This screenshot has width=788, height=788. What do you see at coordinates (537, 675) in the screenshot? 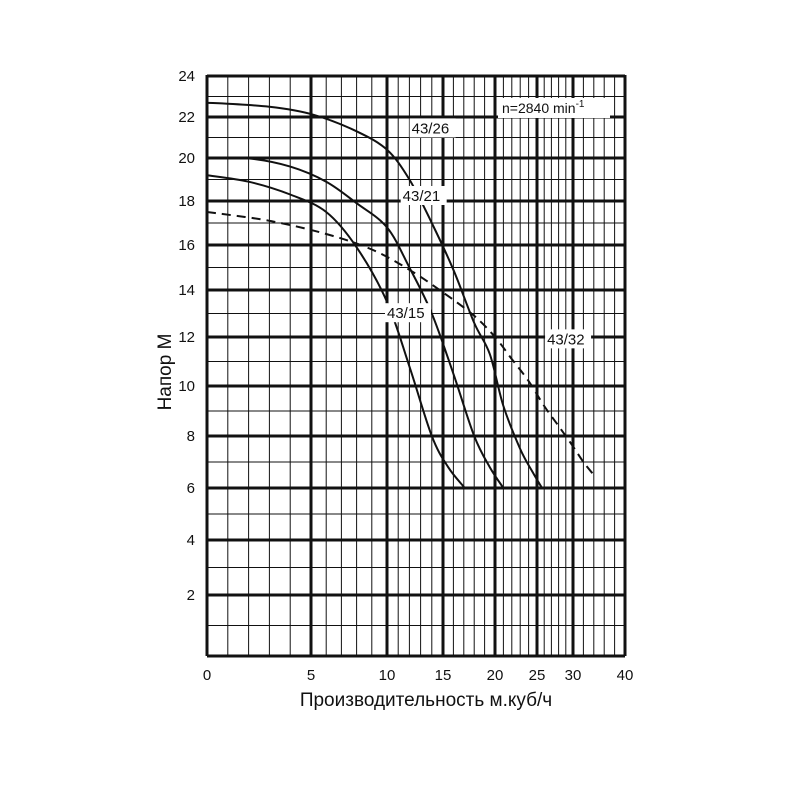
I see `x-tick-label: 25` at bounding box center [537, 675].